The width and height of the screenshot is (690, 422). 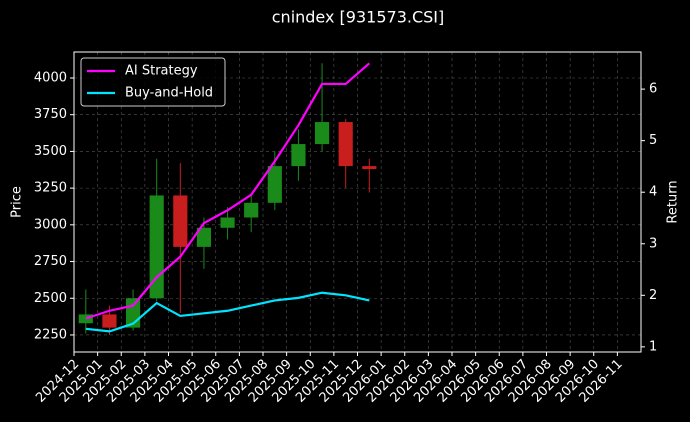 What do you see at coordinates (358, 17) in the screenshot?
I see `chart-title: cnindex [931573.CSI]` at bounding box center [358, 17].